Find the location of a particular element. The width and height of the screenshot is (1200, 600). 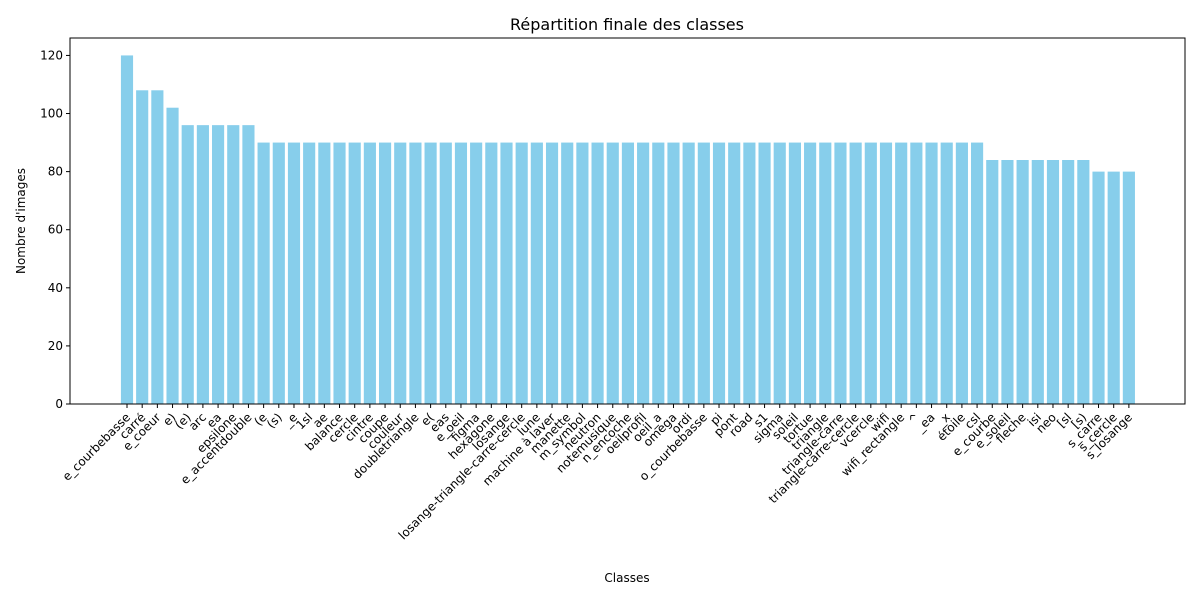

y-tick-label: 60 is located at coordinates (55, 230).